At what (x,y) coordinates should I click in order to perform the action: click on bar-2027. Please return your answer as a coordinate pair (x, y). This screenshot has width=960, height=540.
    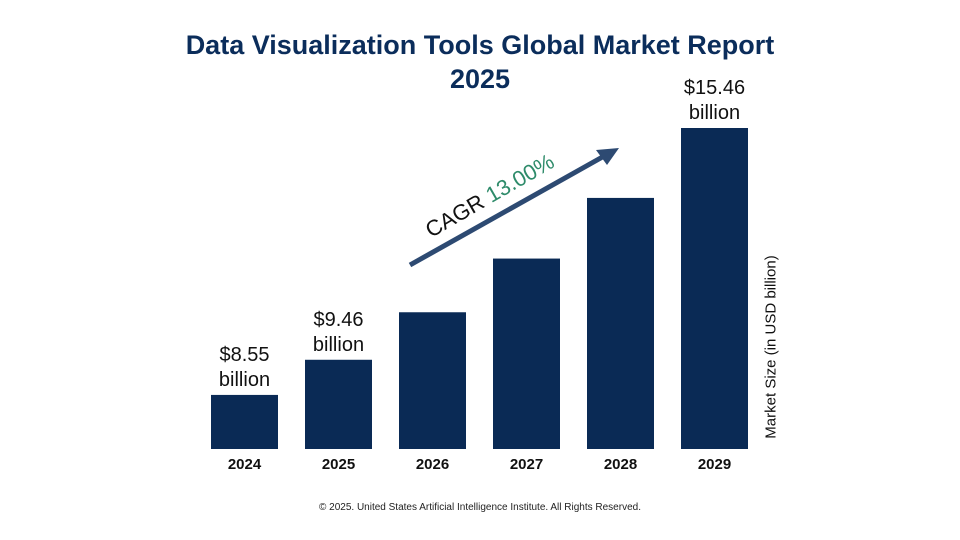
    Looking at the image, I should click on (526, 353).